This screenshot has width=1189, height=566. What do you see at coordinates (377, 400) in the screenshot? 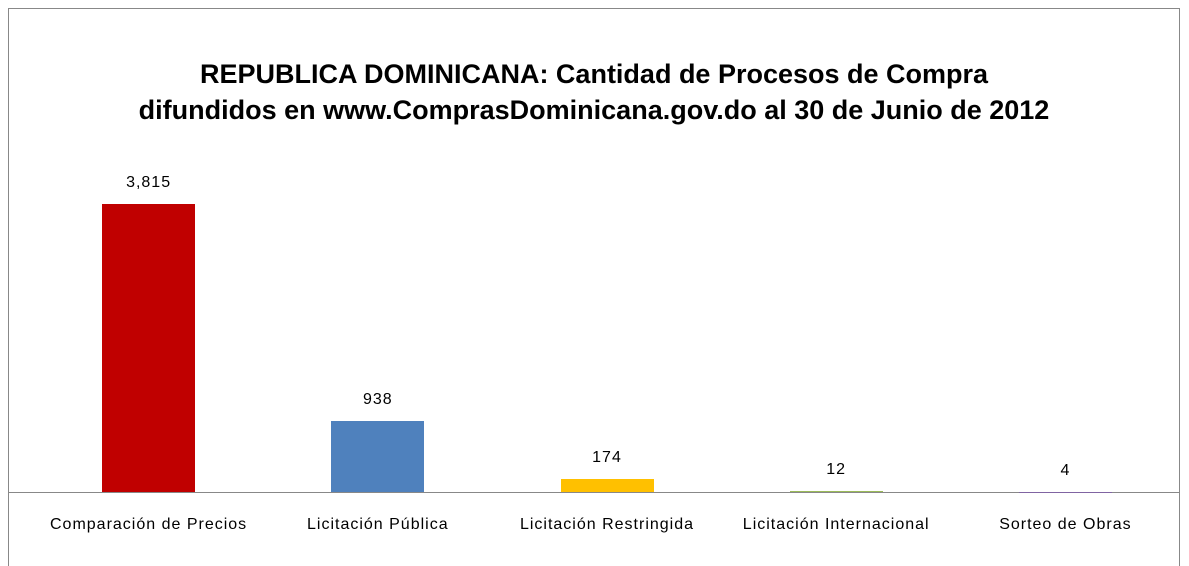
I see `value-label: 938` at bounding box center [377, 400].